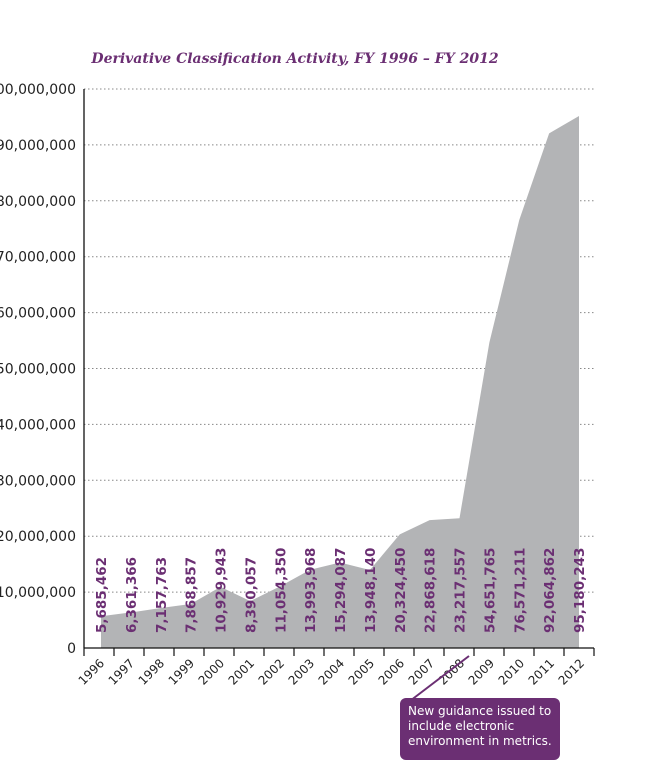 Image resolution: width=645 pixels, height=764 pixels. What do you see at coordinates (480, 741) in the screenshot?
I see `annotation-line-3: environment in metrics.` at bounding box center [480, 741].